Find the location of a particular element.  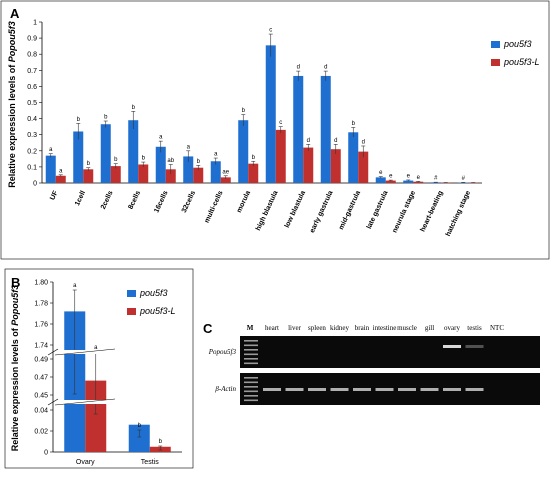

gel-lane-label: spleen is located at coordinates (317, 328).